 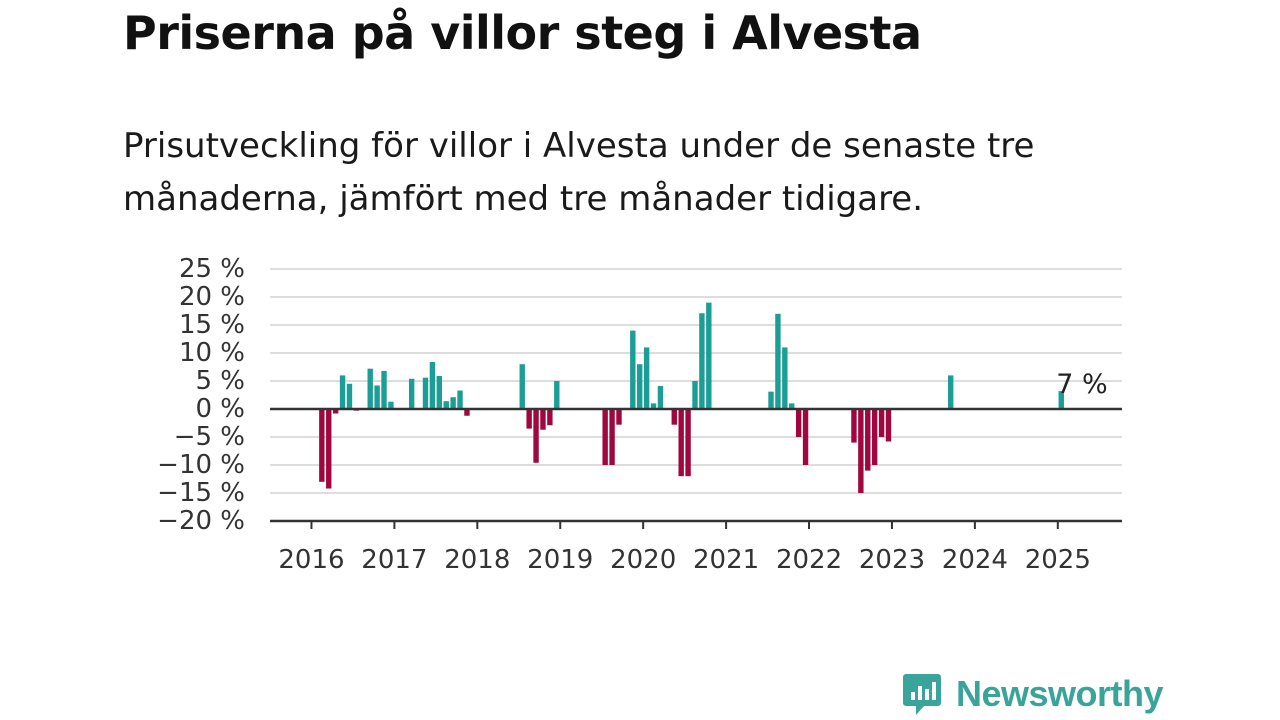 What do you see at coordinates (809, 560) in the screenshot?
I see `x-tick-label: 2022` at bounding box center [809, 560].